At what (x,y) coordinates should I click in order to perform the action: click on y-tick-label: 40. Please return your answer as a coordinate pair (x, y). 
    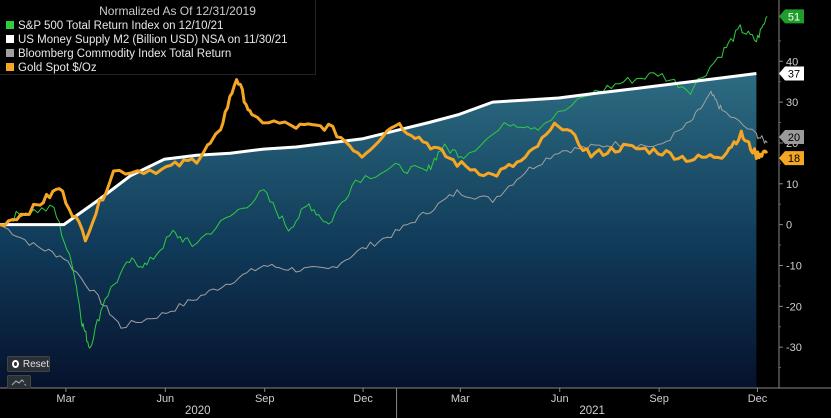
    Looking at the image, I should click on (792, 62).